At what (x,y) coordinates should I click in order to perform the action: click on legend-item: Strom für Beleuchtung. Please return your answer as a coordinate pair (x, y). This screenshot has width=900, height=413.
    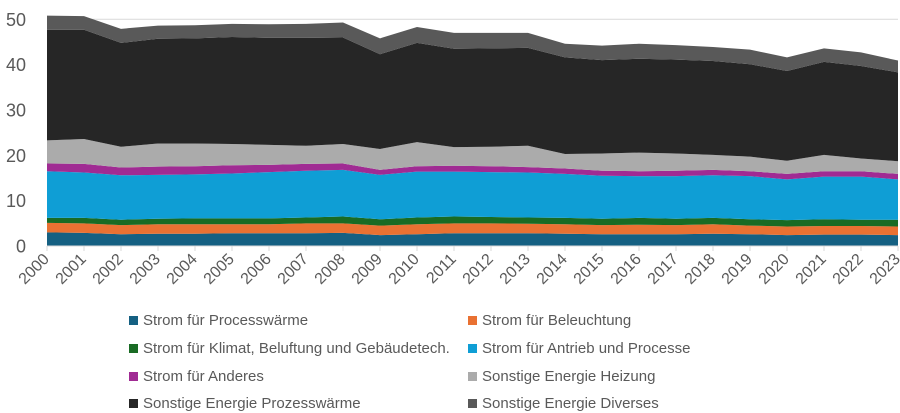
    Looking at the image, I should click on (549, 320).